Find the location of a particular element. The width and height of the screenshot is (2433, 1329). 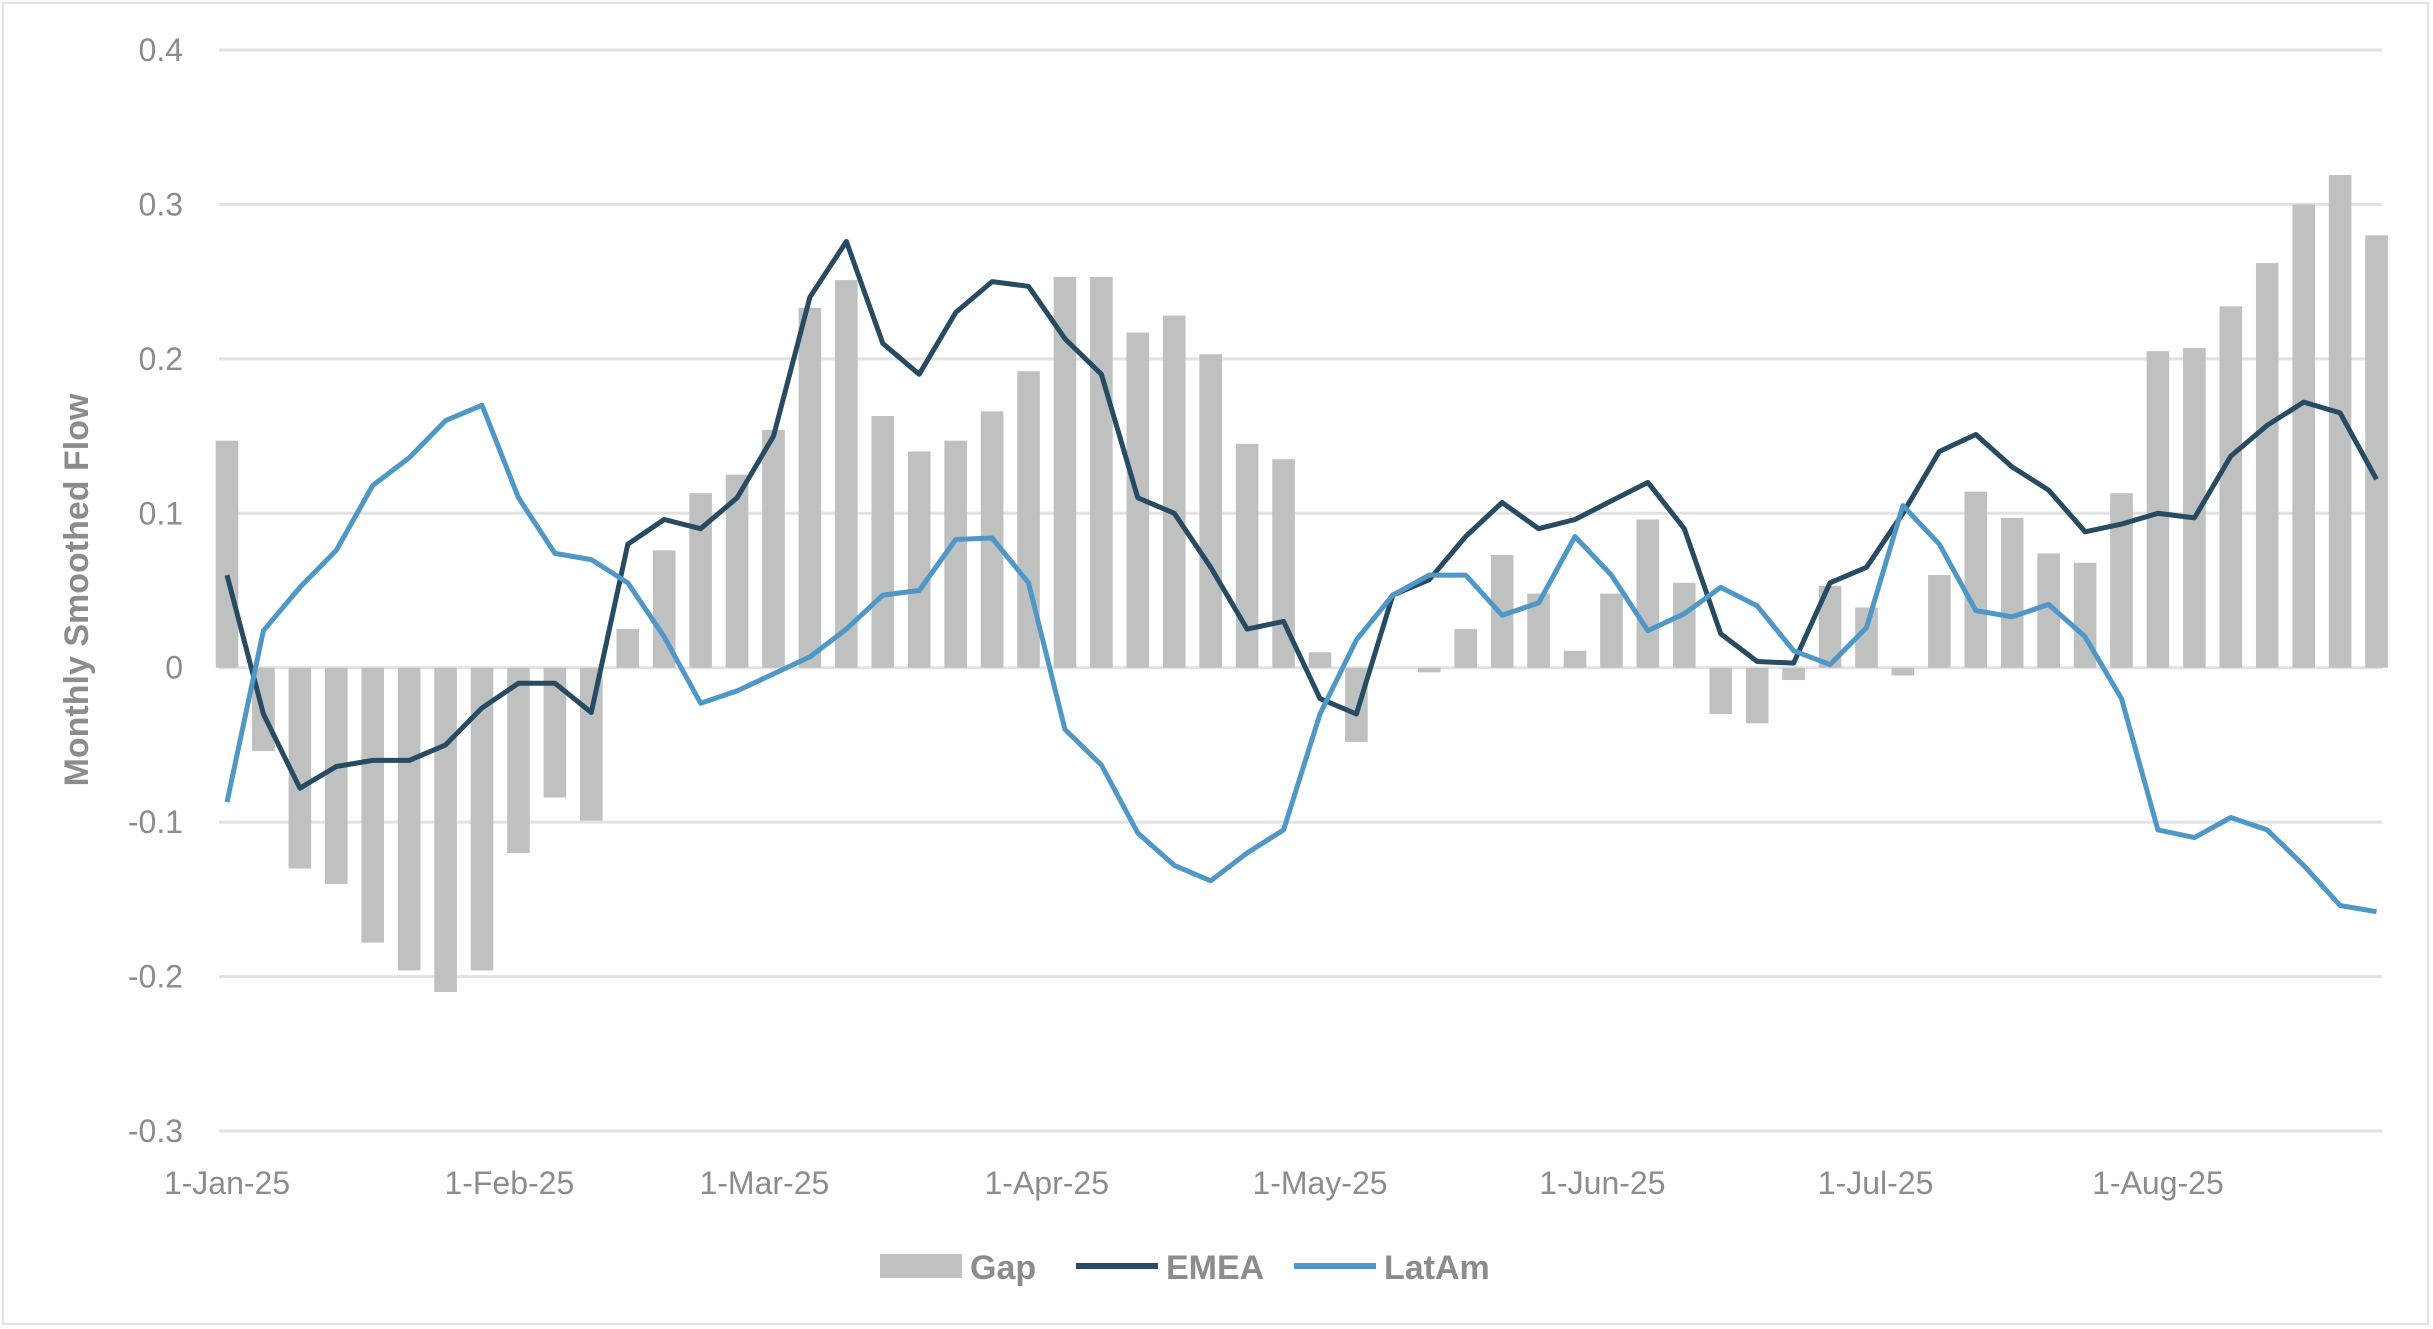

legend-item-latam: LatAm is located at coordinates (1392, 1268).